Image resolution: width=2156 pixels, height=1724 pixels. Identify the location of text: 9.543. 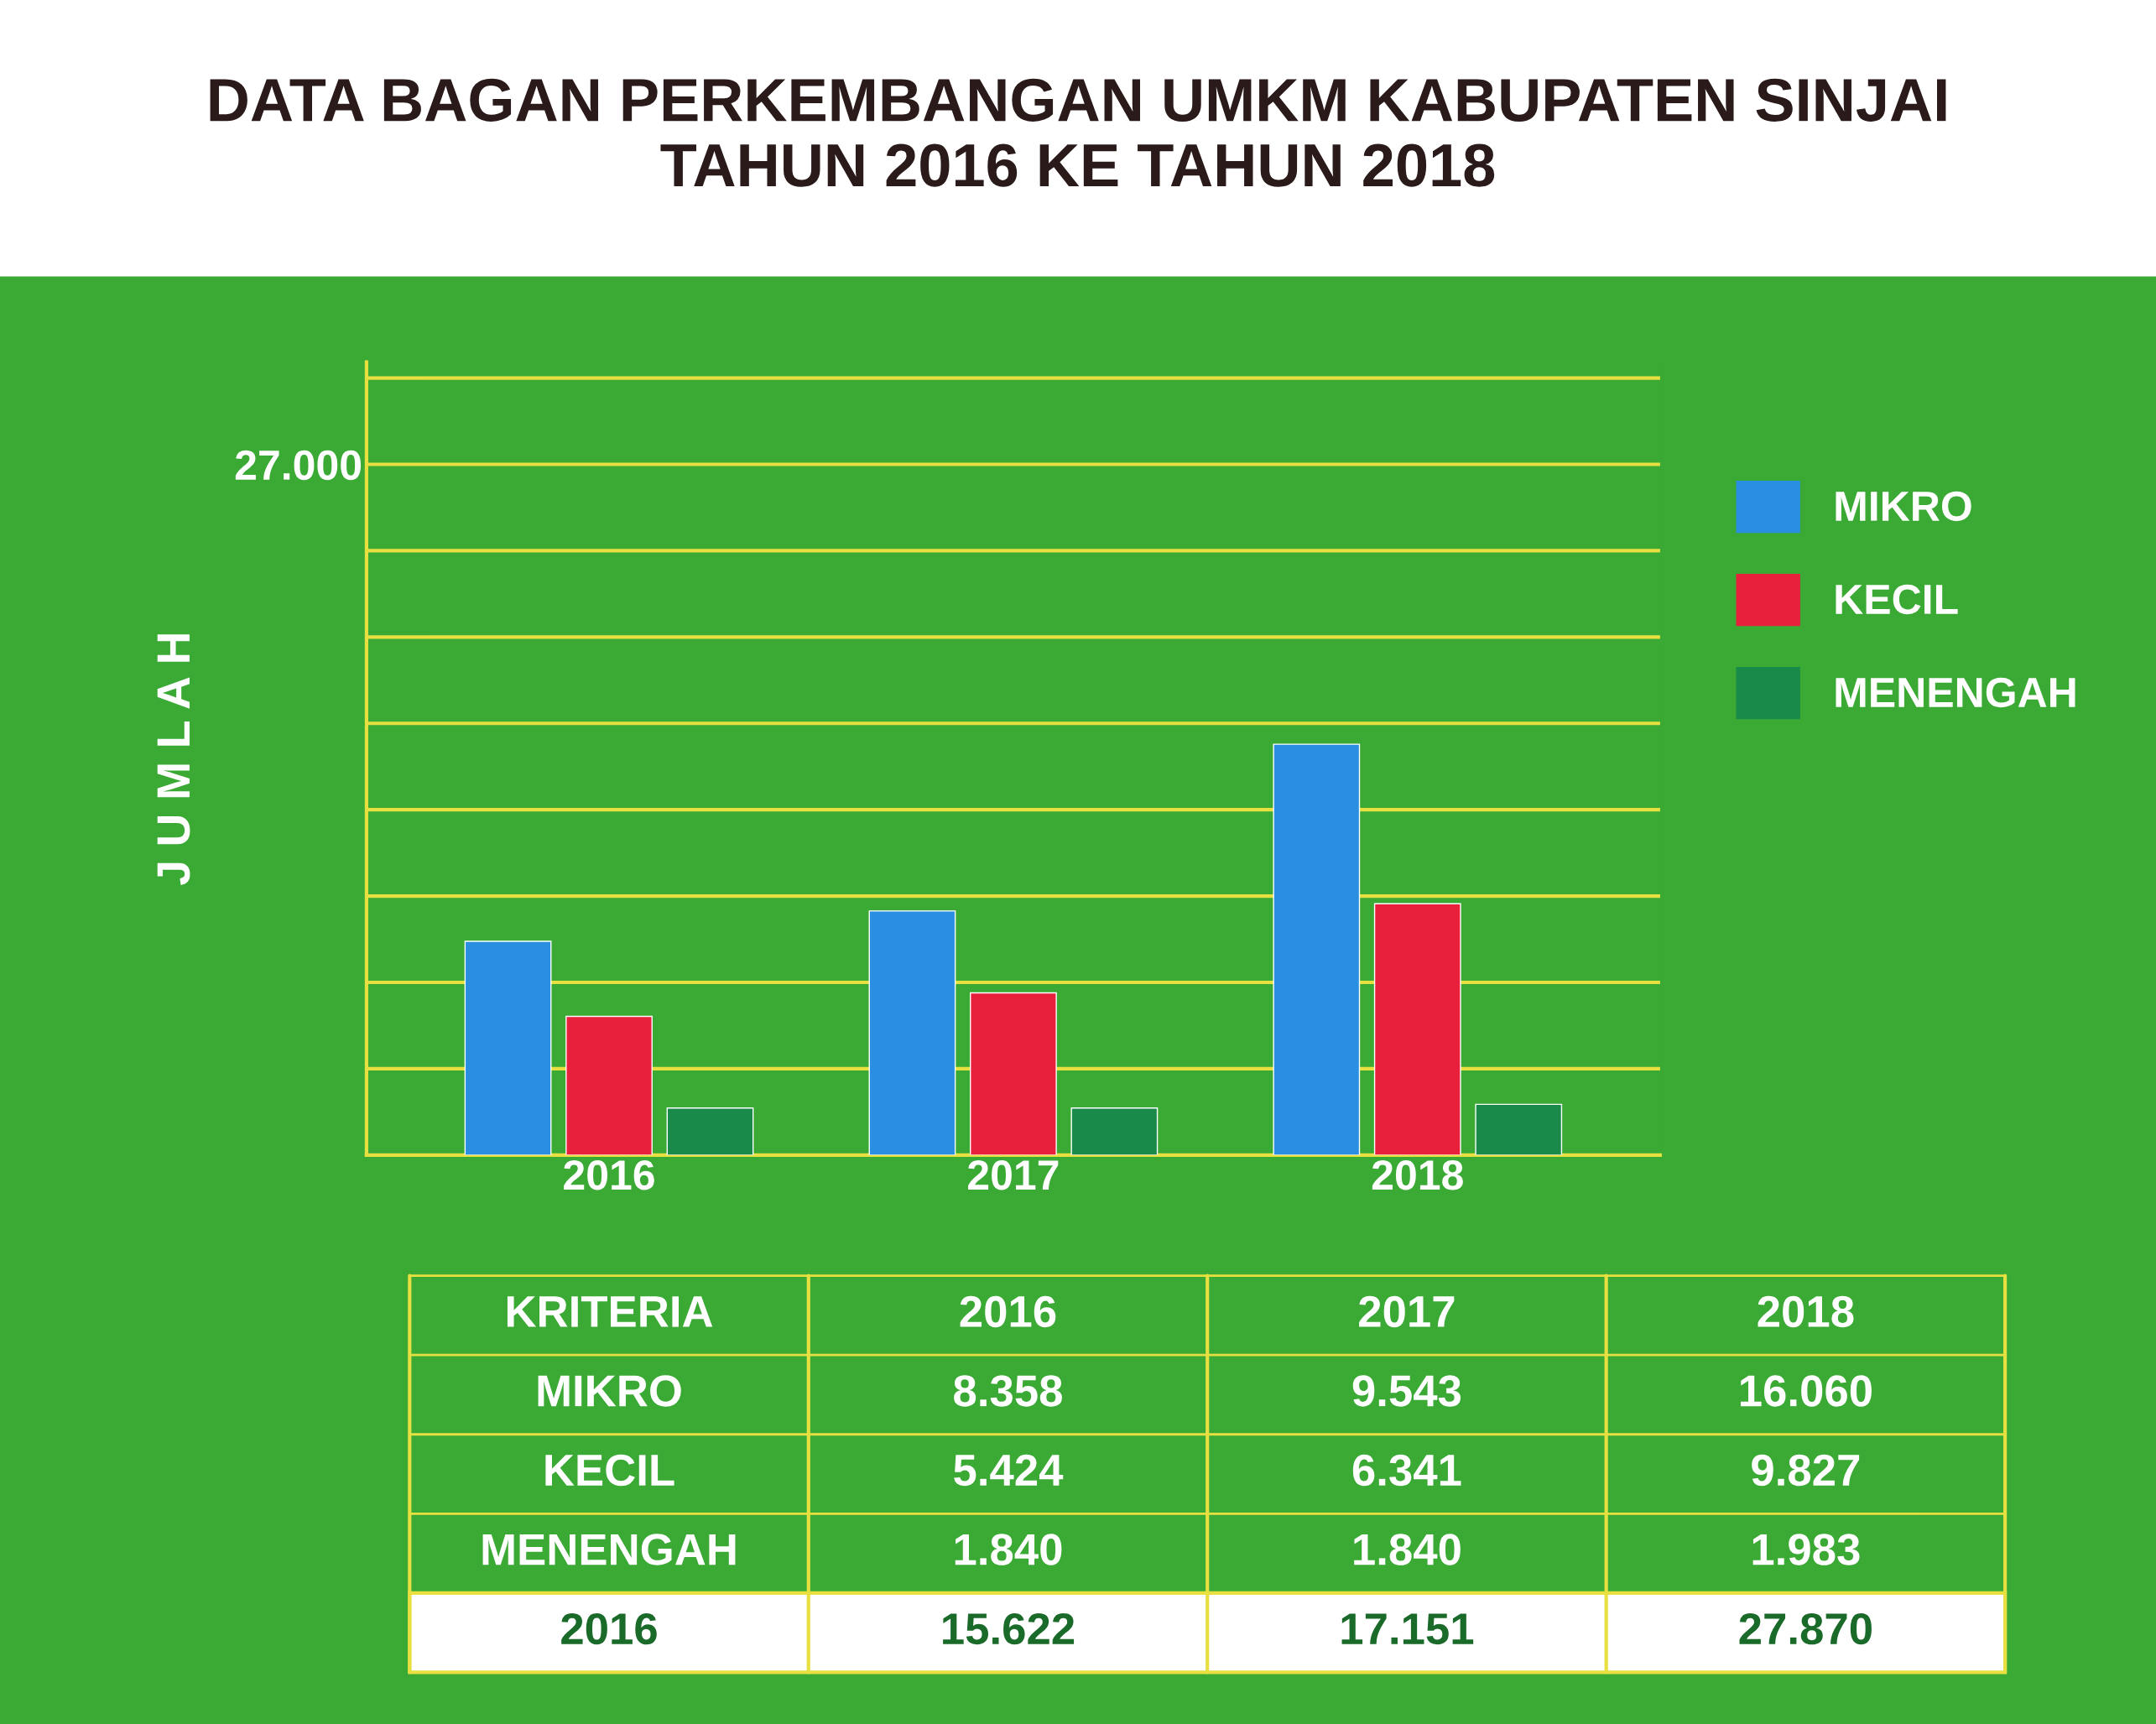
(1406, 1391).